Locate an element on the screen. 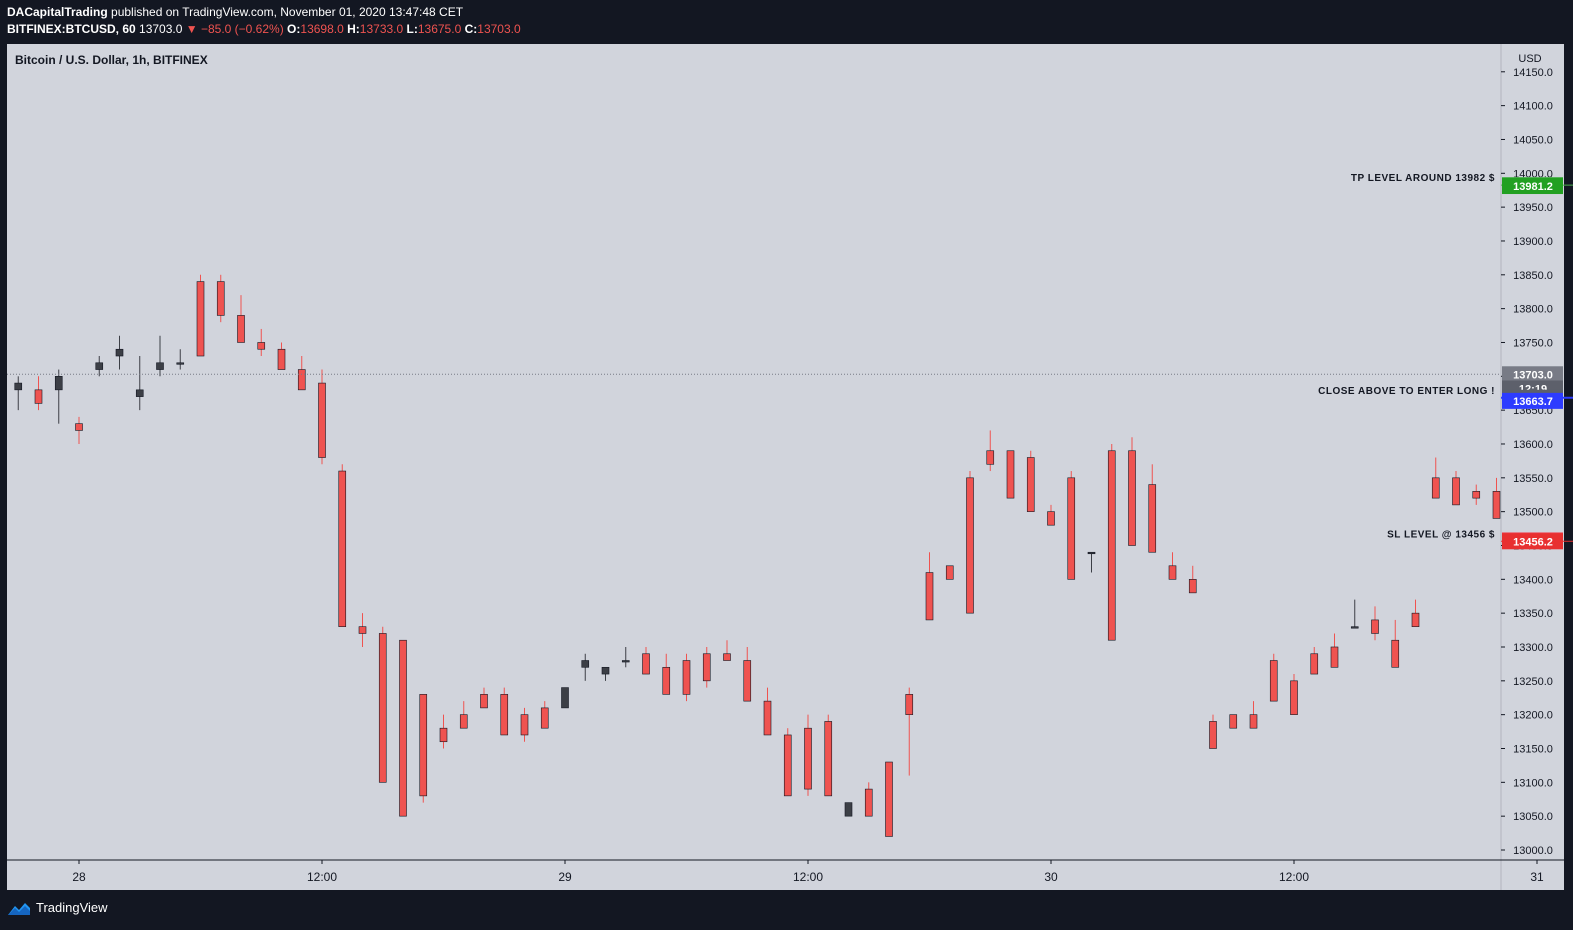  price-change: ▼ −85.0 (−0.62%) is located at coordinates (234, 29).